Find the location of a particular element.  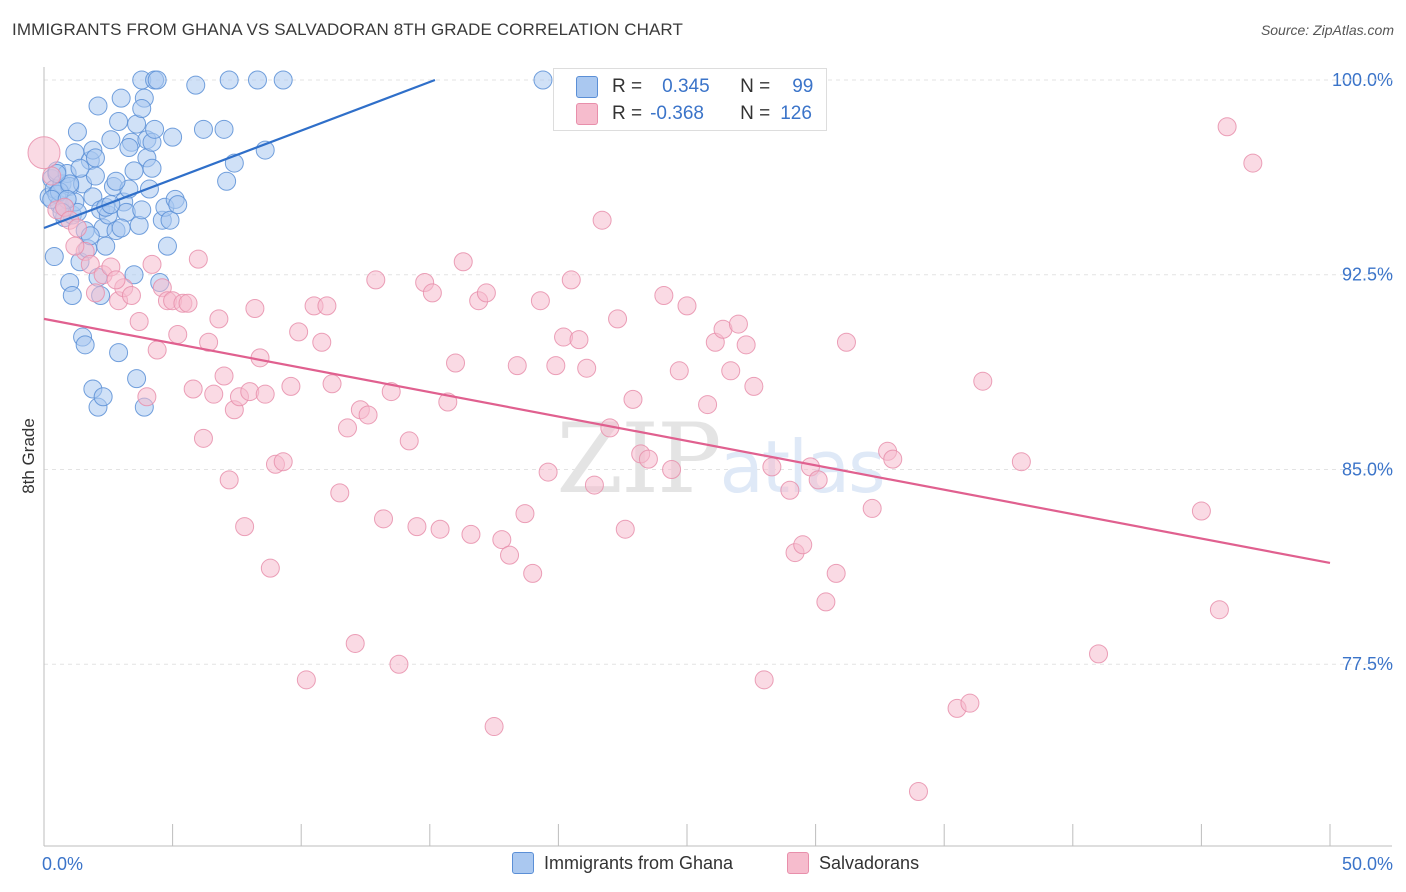

stats-r-value-ghana: 0.345 is located at coordinates (686, 86).